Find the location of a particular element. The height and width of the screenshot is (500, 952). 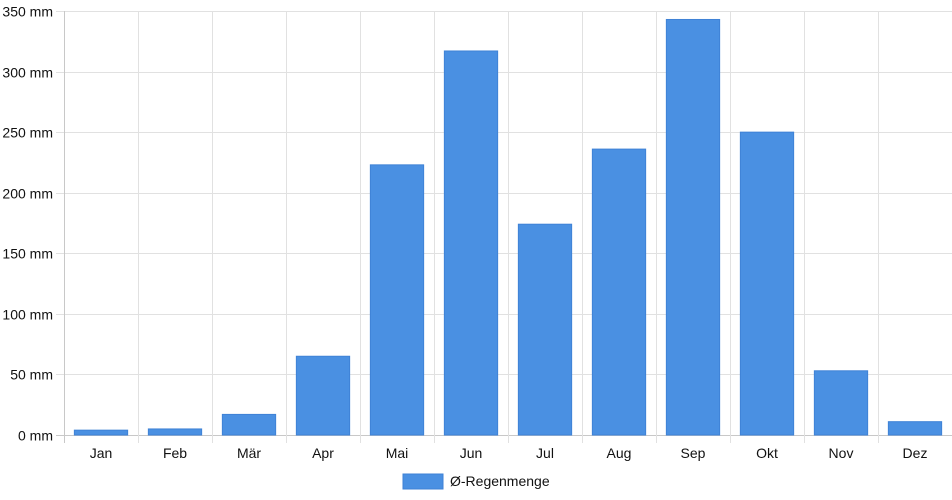

y-tick-label: 150 mm is located at coordinates (27, 254).